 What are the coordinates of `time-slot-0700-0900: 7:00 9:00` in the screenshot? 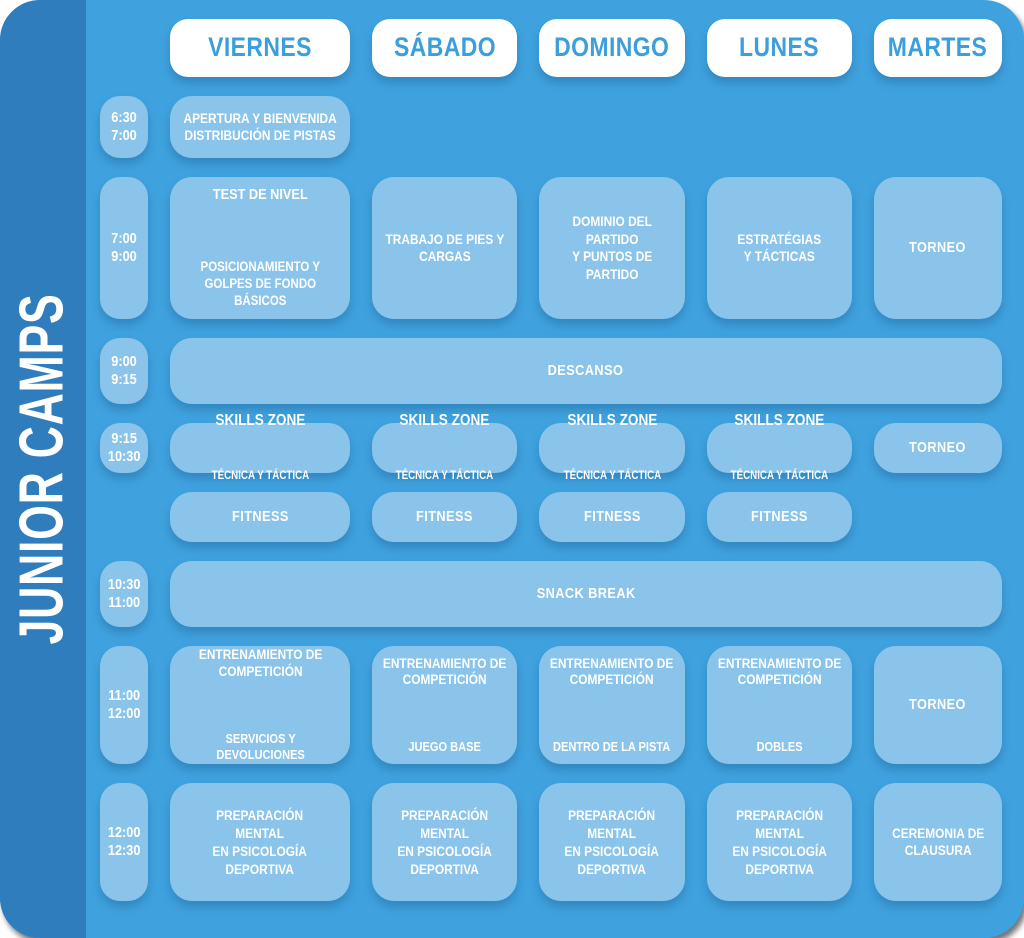 It's located at (124, 248).